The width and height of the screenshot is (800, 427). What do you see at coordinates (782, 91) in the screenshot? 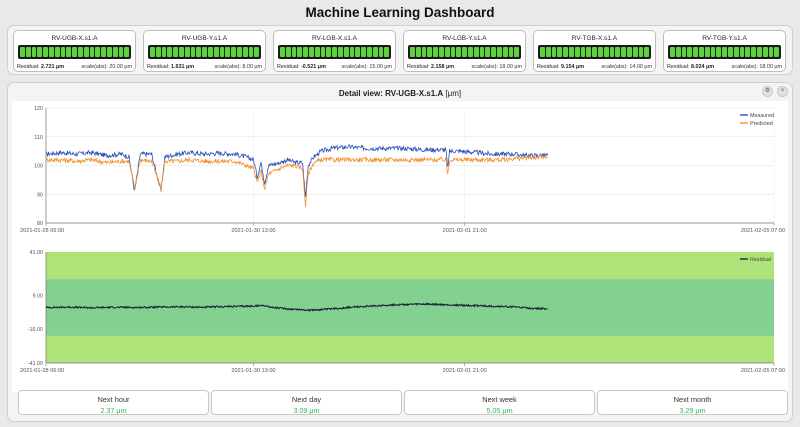
I see `close-icon: ×` at bounding box center [782, 91].